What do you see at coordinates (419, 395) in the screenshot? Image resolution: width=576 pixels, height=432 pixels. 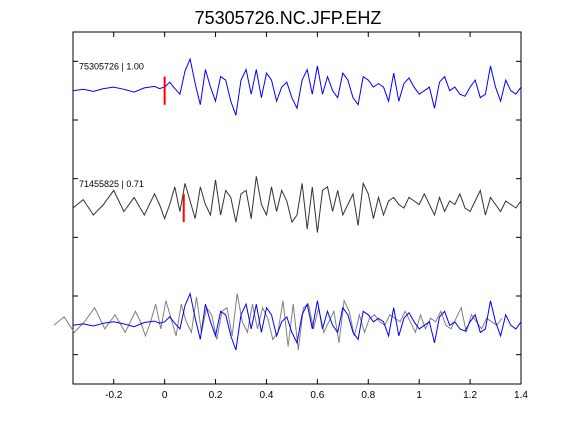 I see `x-tick-label: 1` at bounding box center [419, 395].